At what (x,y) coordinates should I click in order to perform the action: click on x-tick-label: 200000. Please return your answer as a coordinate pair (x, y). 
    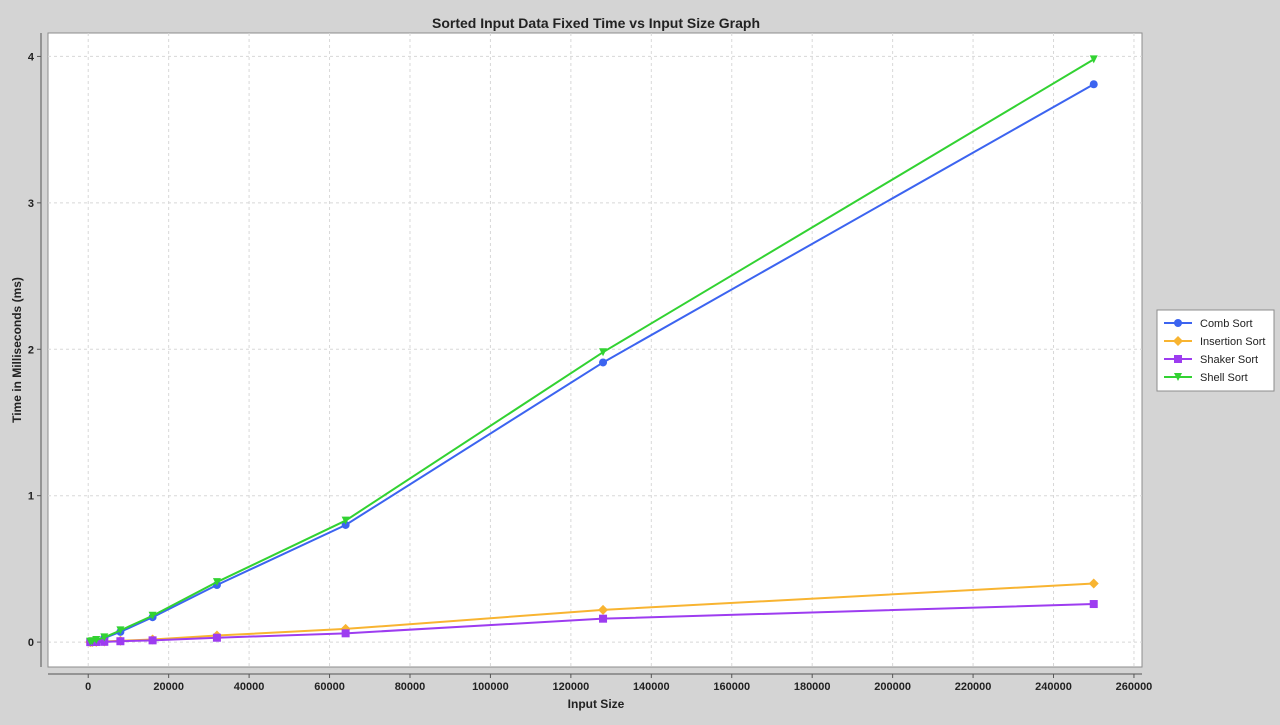
    Looking at the image, I should click on (892, 687).